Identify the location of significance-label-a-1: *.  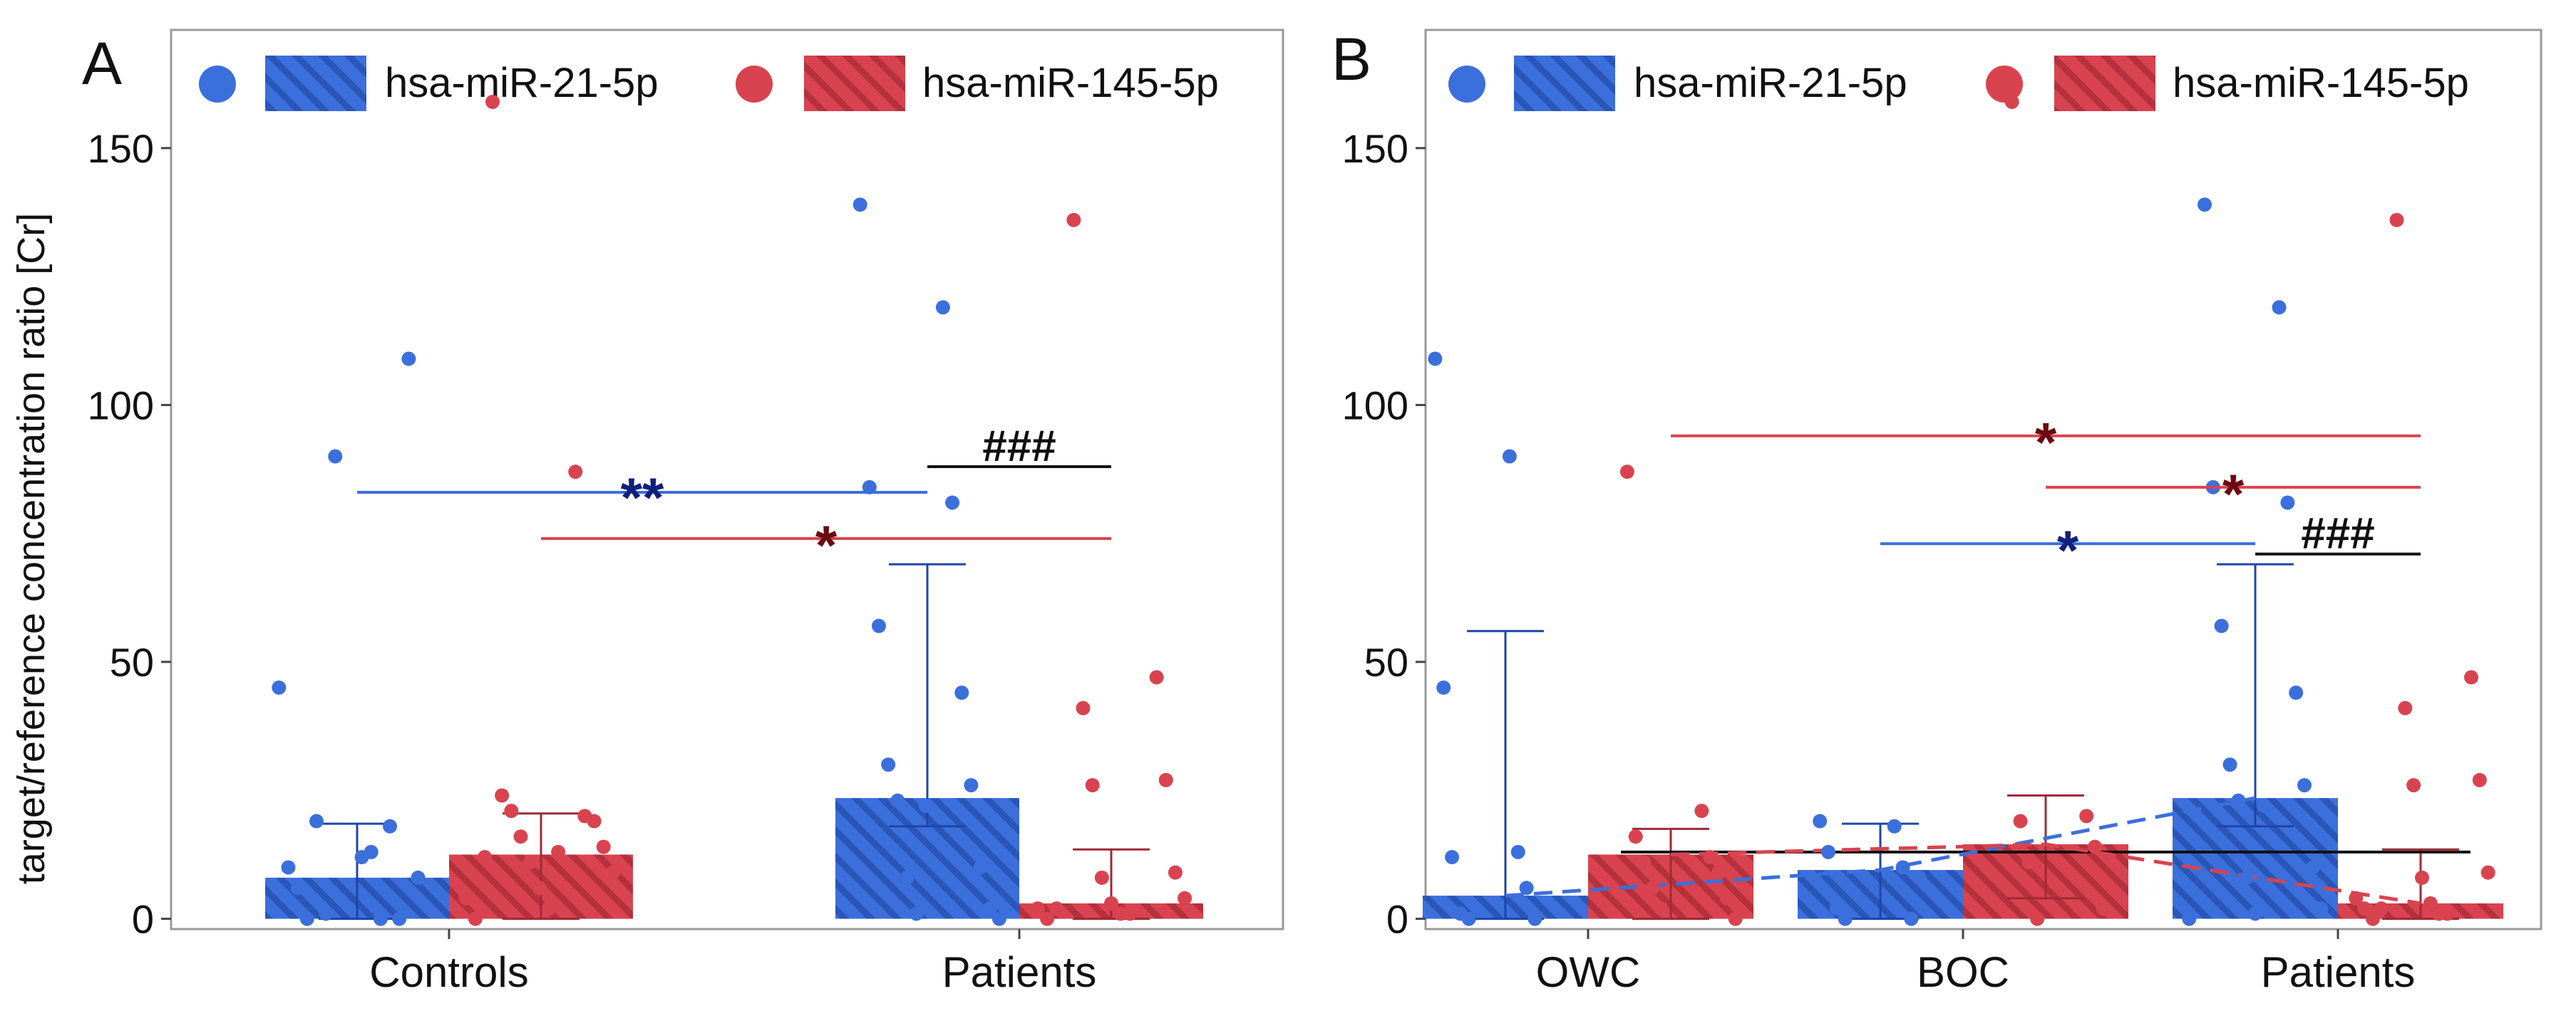
(826, 545).